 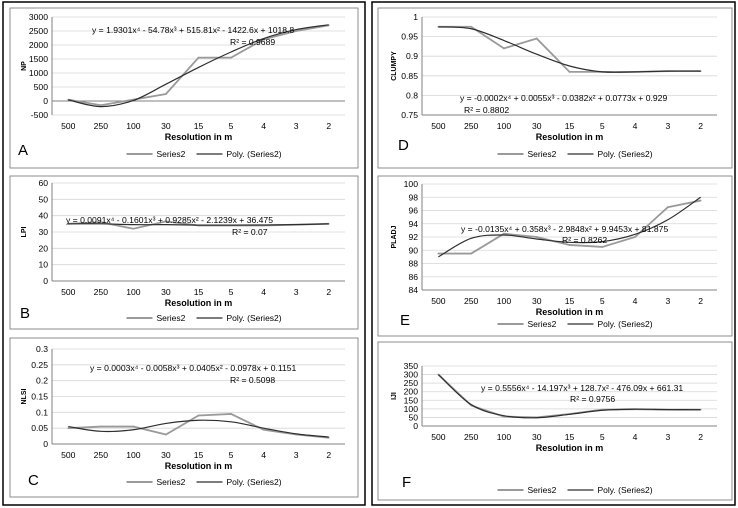 I want to click on x-axis-title-c: Resolution in m, so click(x=199, y=466).